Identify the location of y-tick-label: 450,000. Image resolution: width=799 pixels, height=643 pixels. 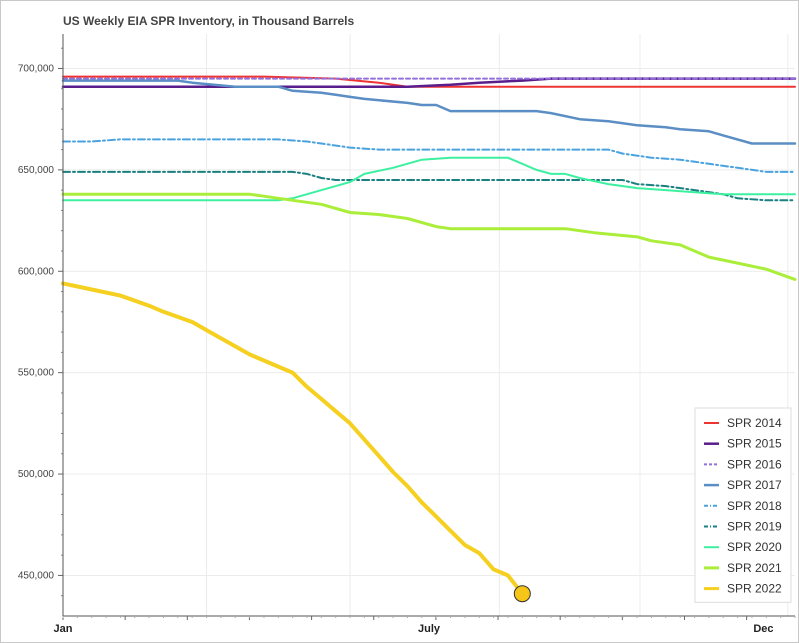
(36, 575).